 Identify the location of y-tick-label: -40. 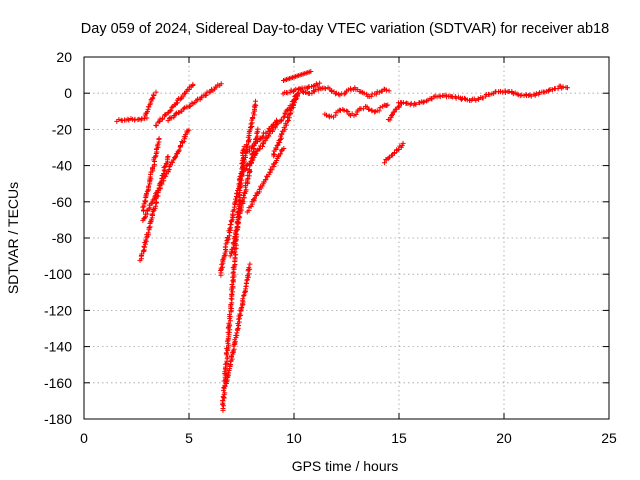
(62, 166).